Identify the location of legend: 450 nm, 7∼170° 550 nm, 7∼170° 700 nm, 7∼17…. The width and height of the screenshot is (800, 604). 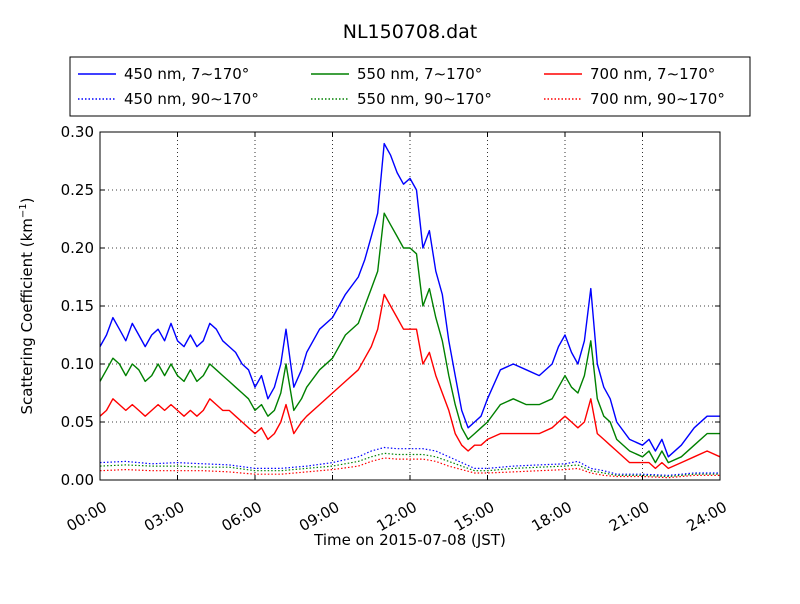
(410, 86).